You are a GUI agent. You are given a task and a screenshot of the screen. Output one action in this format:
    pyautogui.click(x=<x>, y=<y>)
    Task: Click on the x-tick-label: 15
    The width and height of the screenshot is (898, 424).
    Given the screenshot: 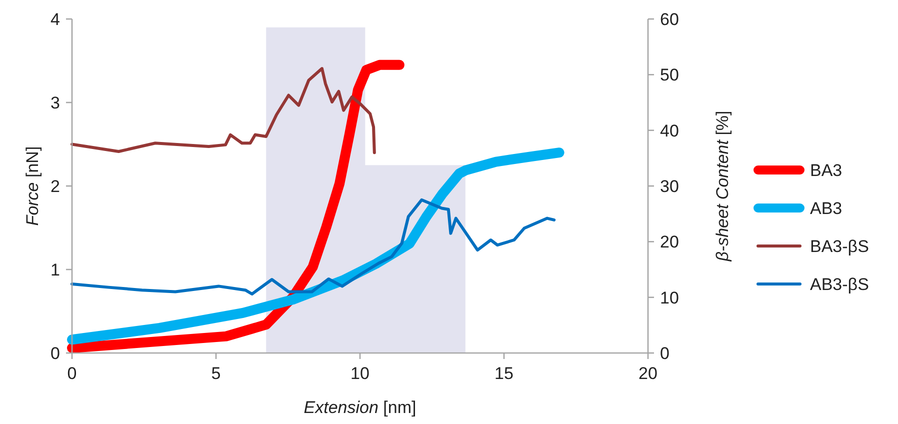 What is the action you would take?
    pyautogui.click(x=504, y=373)
    